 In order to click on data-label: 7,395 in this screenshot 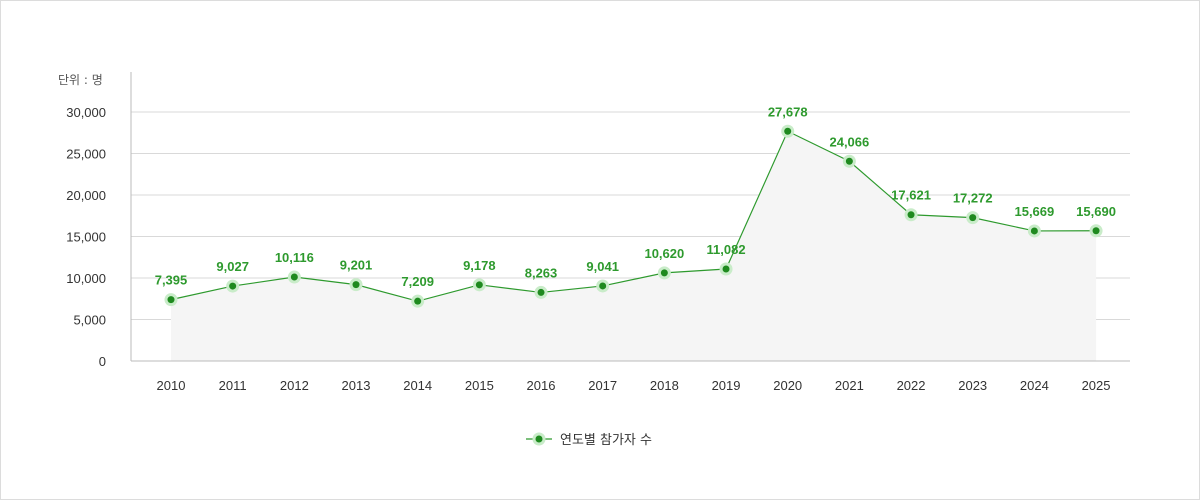, I will do `click(171, 280)`.